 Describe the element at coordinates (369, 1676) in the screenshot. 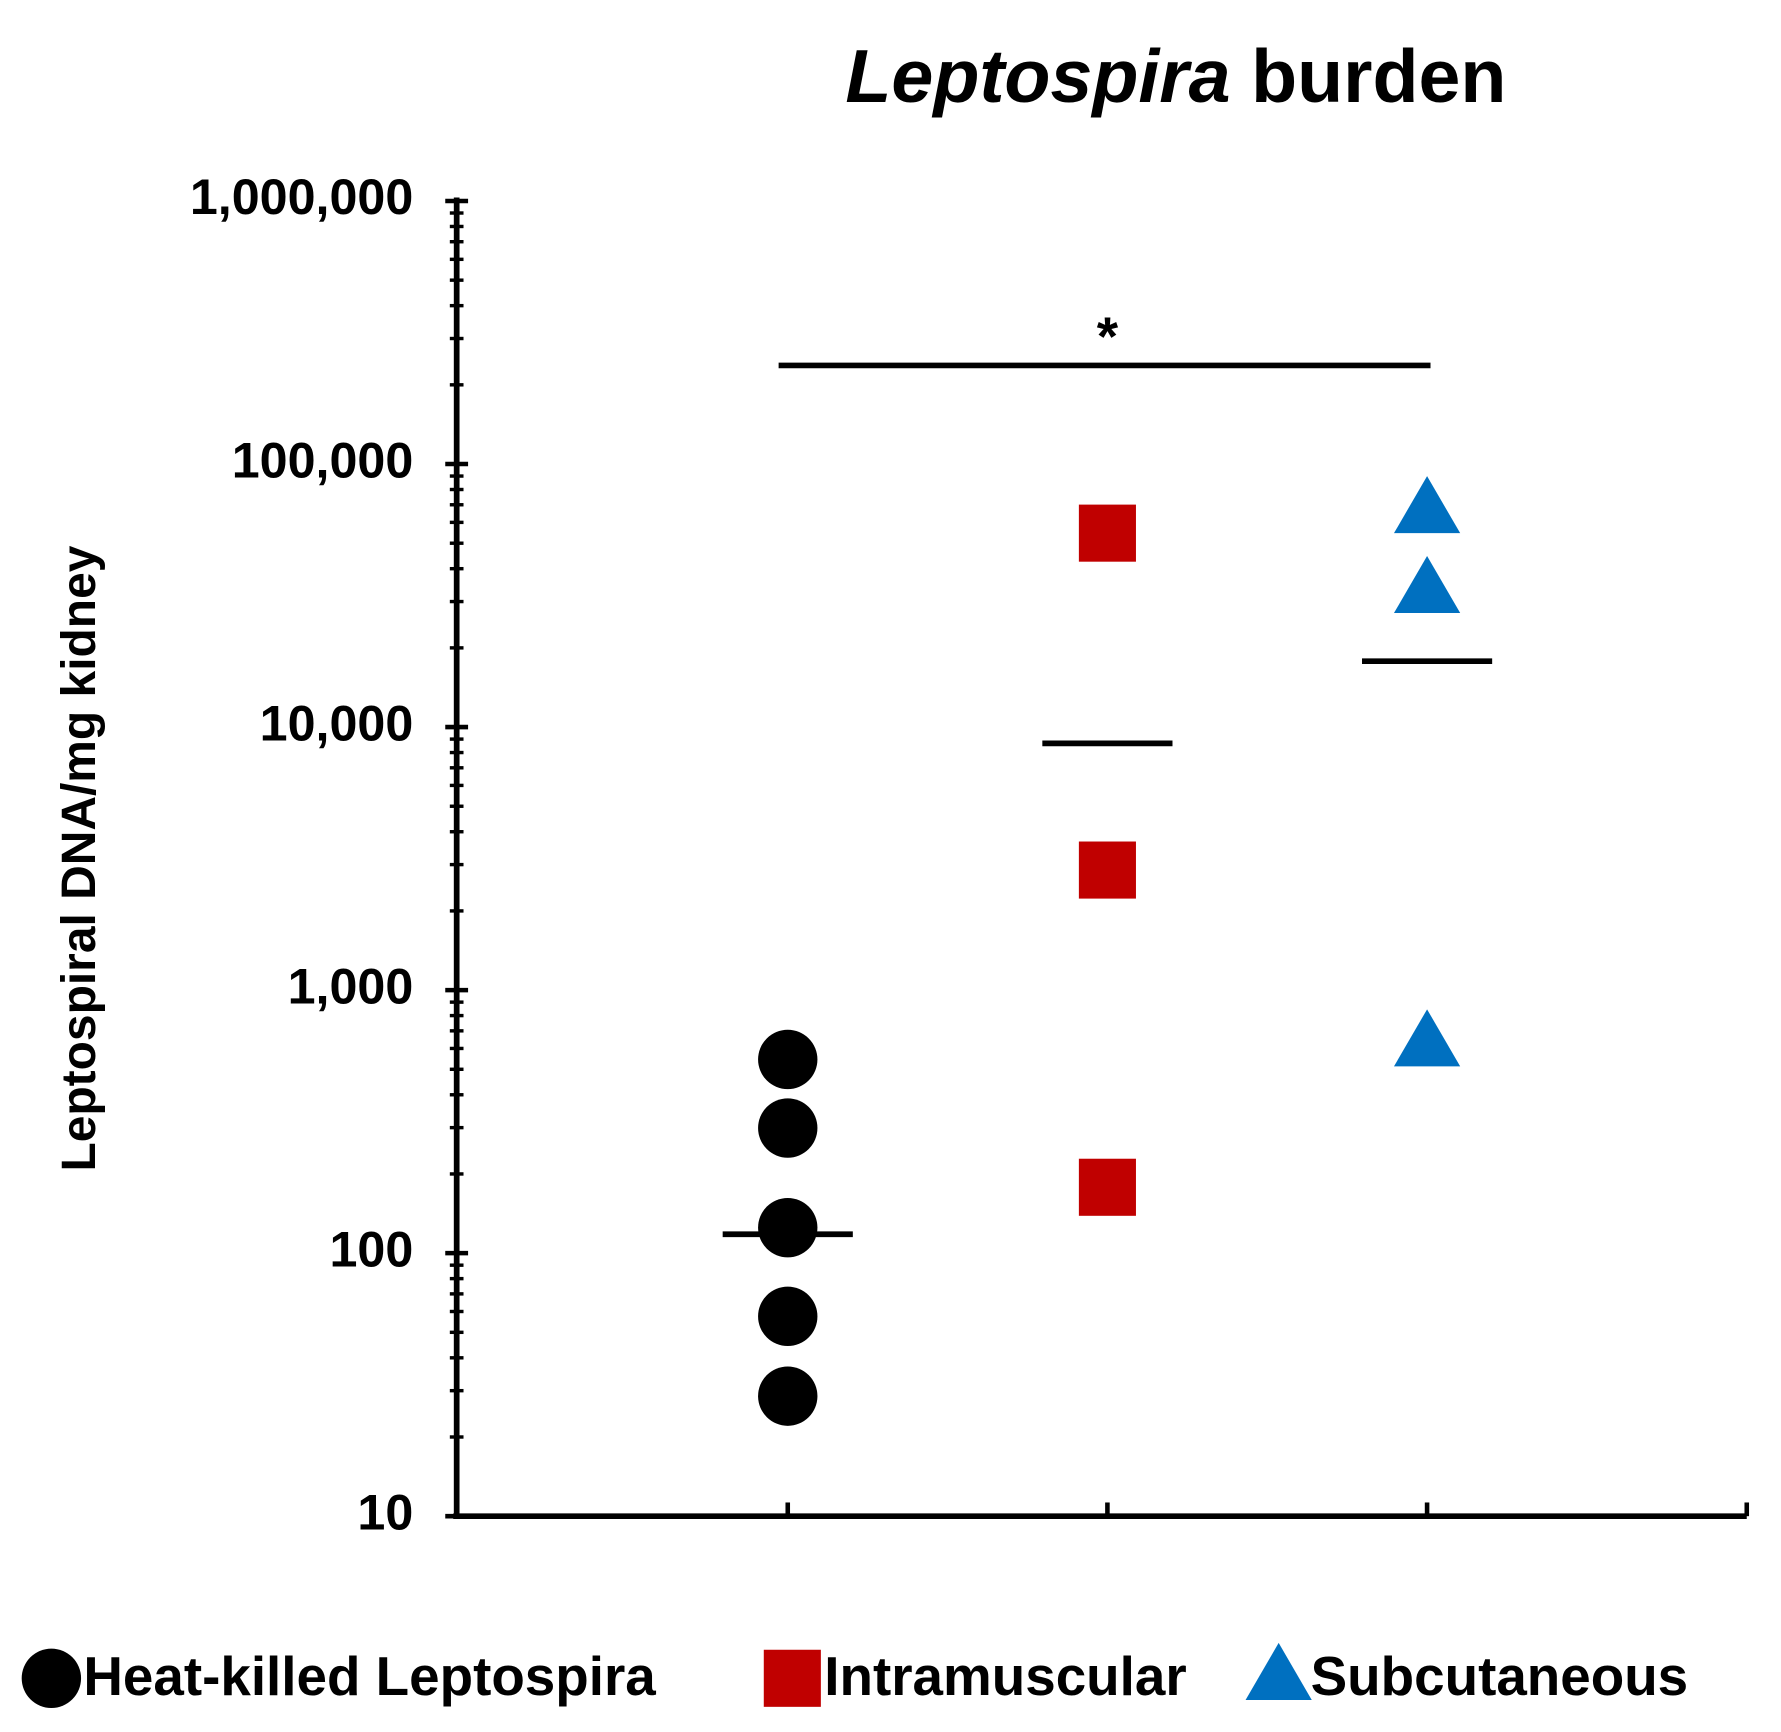

I see `legend-label: Heat-killed Leptospira` at that location.